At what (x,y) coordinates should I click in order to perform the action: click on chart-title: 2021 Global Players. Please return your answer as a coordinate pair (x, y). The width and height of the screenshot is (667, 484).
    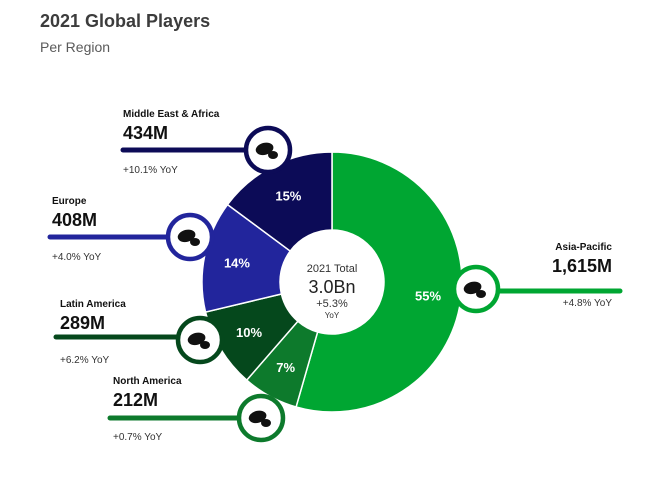
    Looking at the image, I should click on (125, 21).